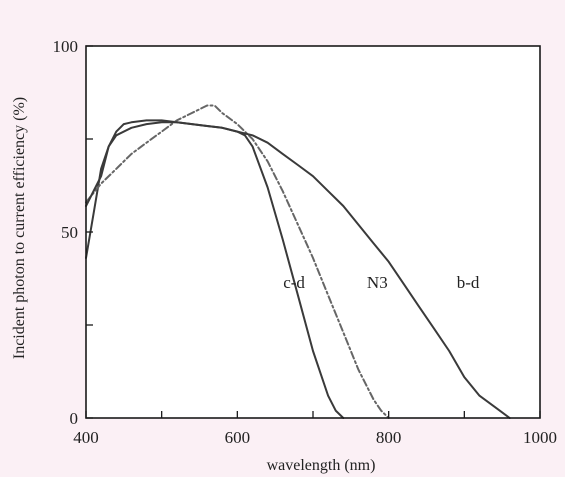 This screenshot has height=477, width=565. I want to click on series-label-n3: N3, so click(377, 282).